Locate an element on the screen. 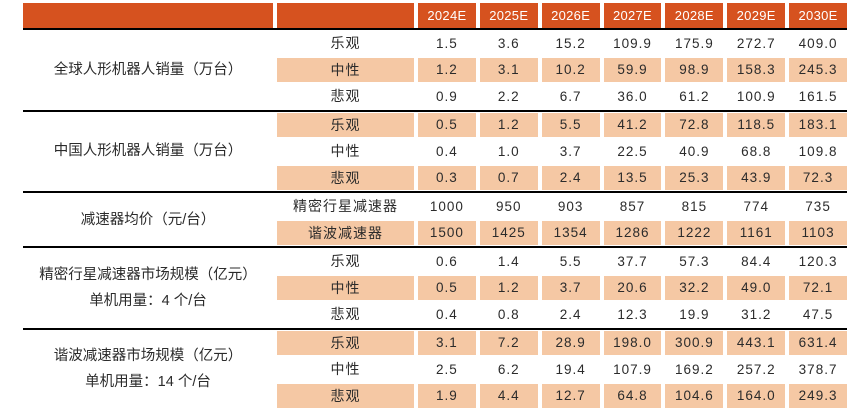  value-cell: 47.5 is located at coordinates (818, 314).